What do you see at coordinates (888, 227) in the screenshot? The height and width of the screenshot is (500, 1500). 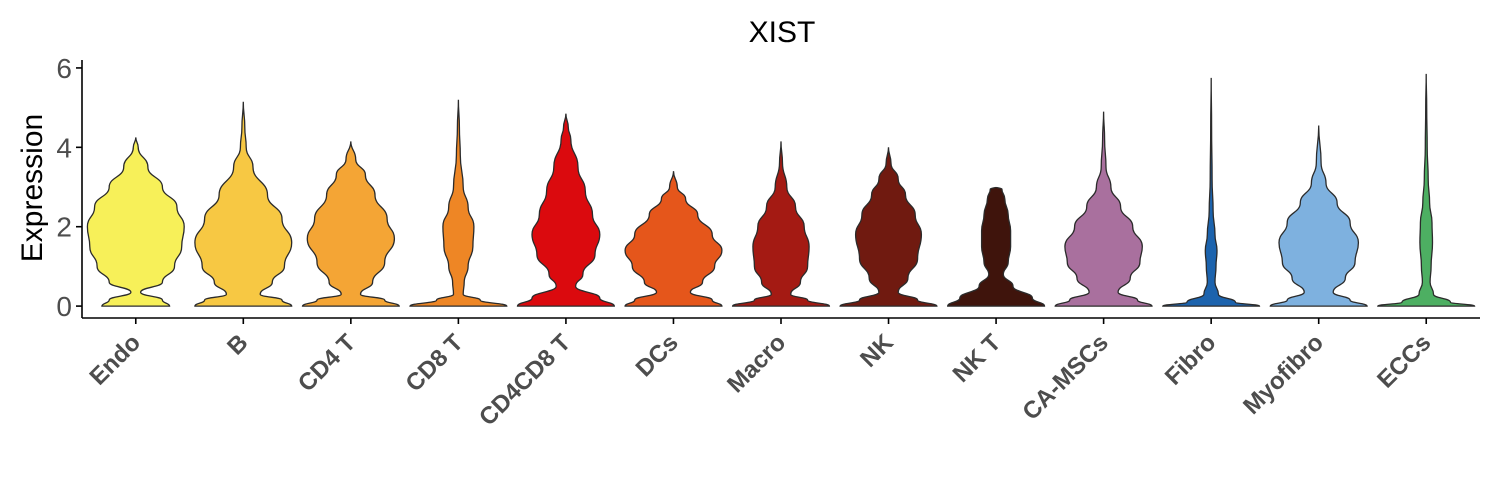 I see `violin-nk` at bounding box center [888, 227].